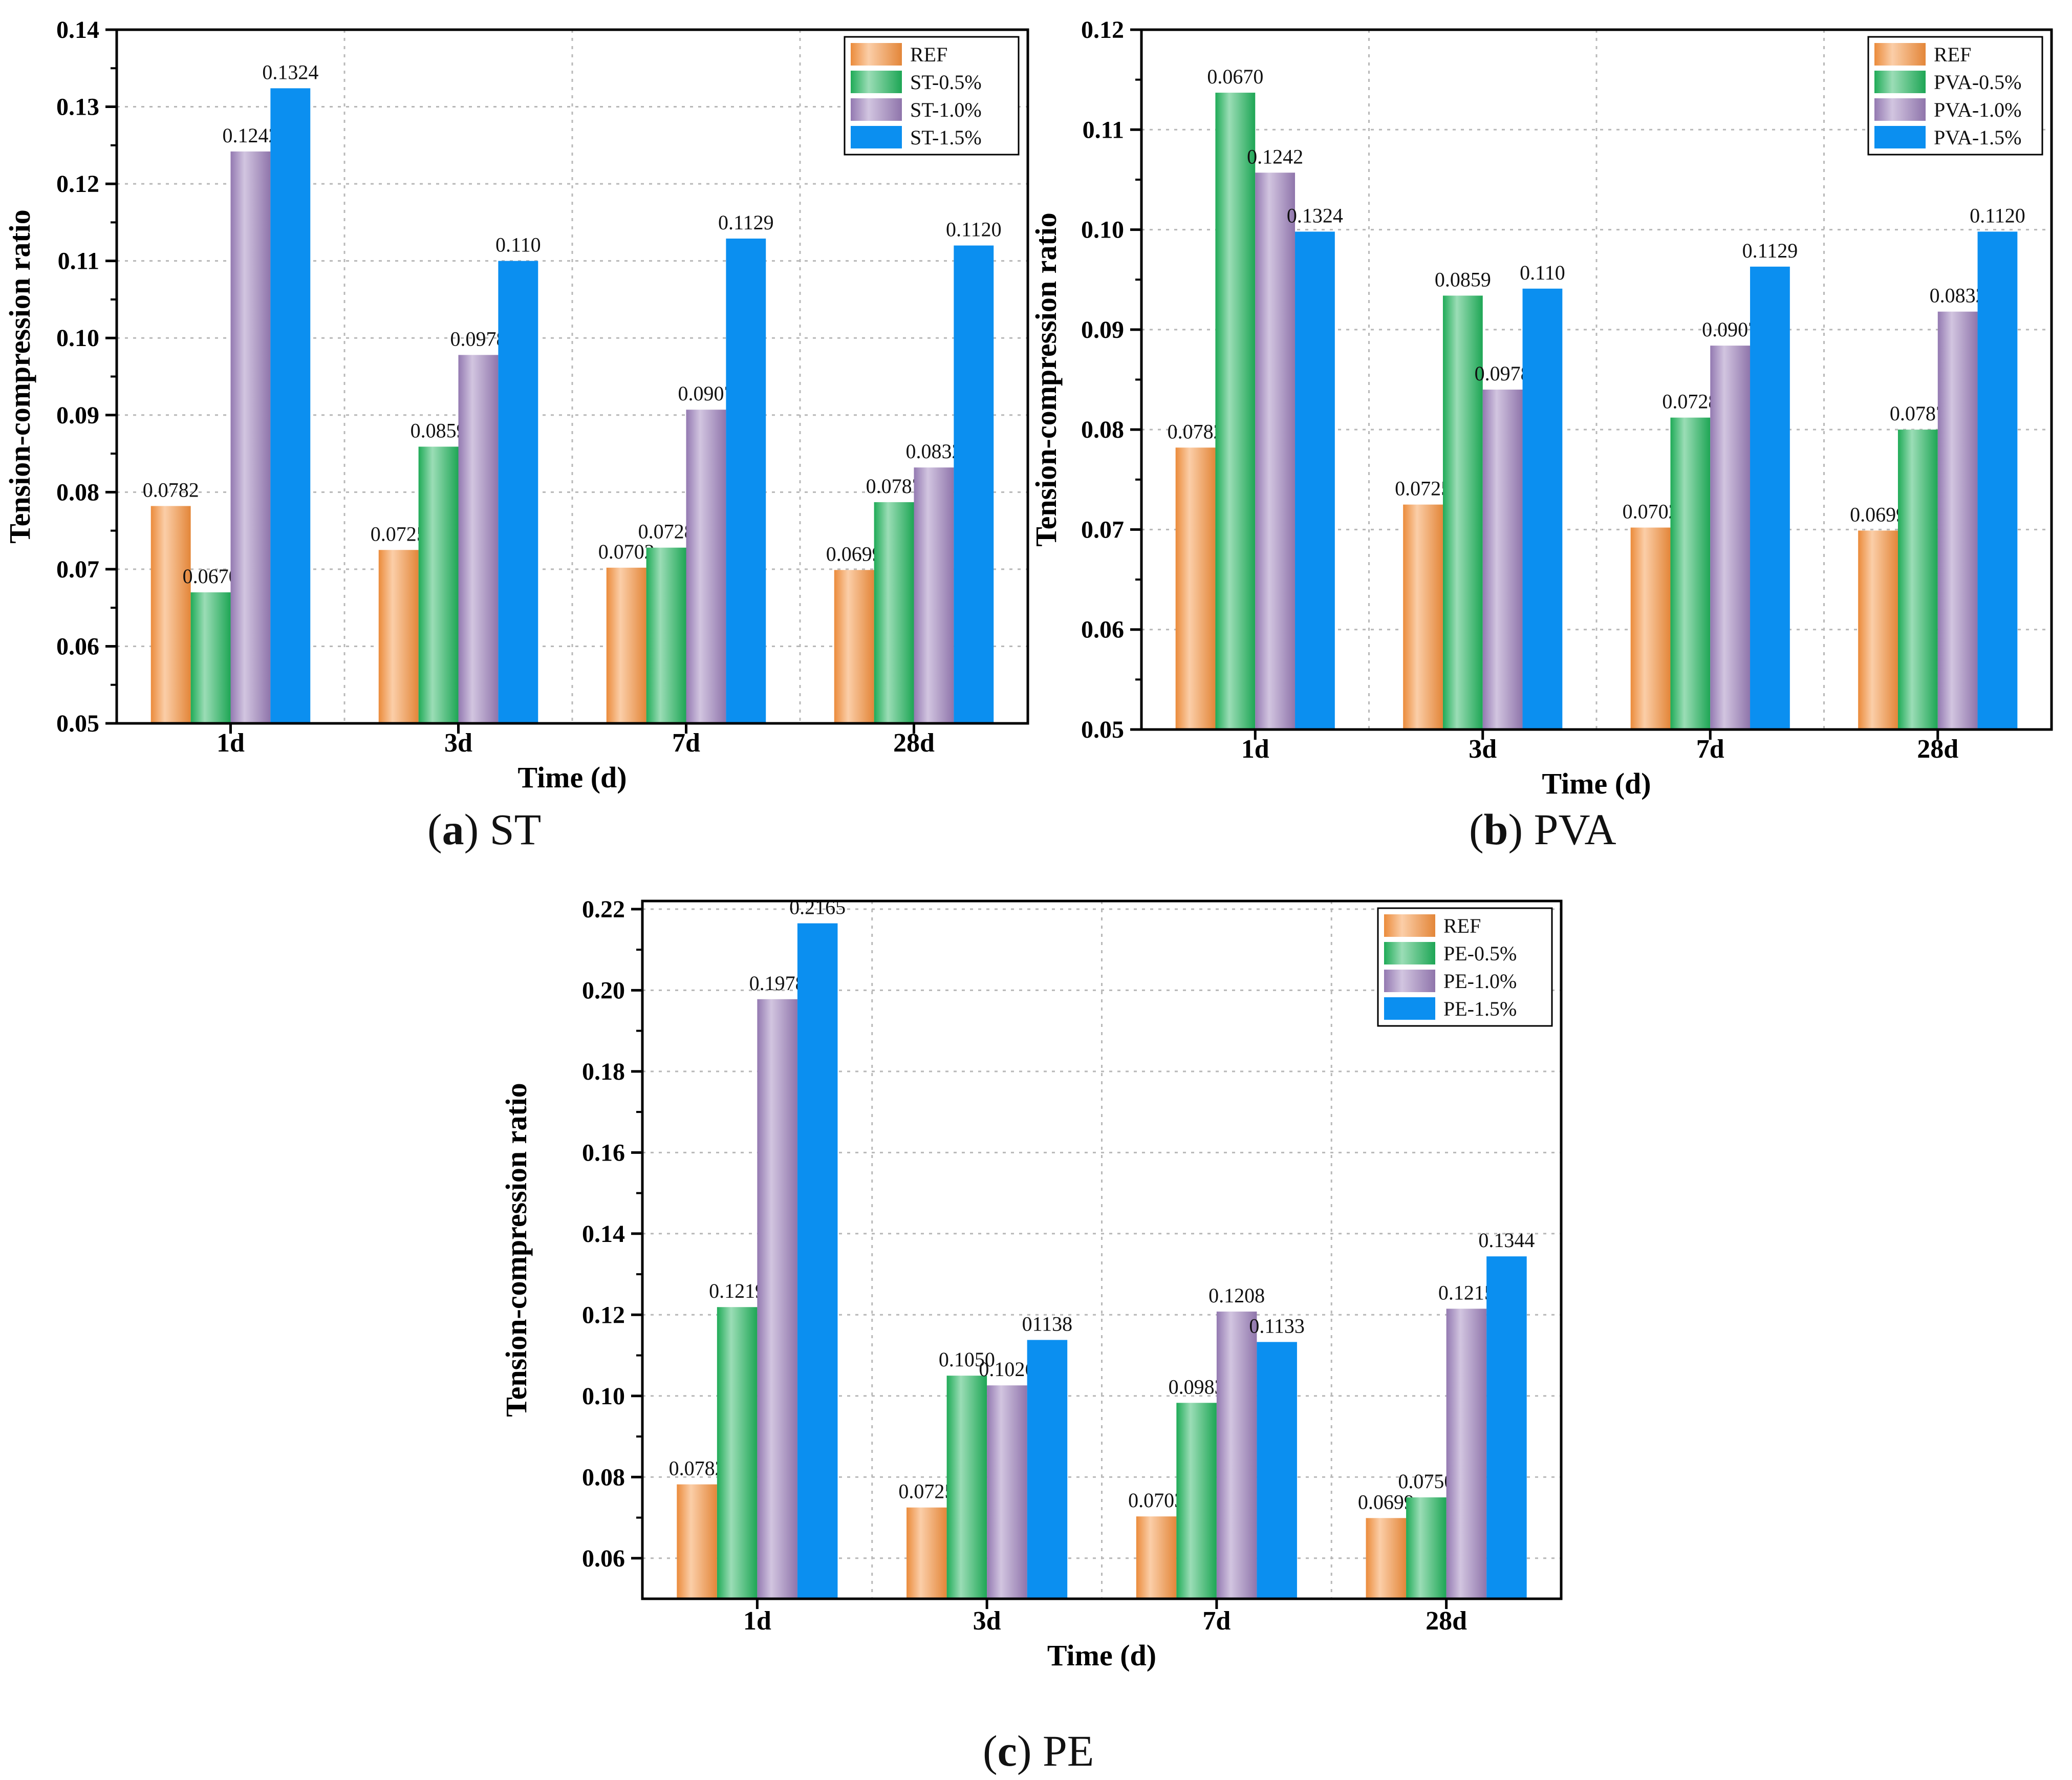 Image resolution: width=2072 pixels, height=1780 pixels. What do you see at coordinates (927, 1491) in the screenshot?
I see `data-label: 0.0725` at bounding box center [927, 1491].